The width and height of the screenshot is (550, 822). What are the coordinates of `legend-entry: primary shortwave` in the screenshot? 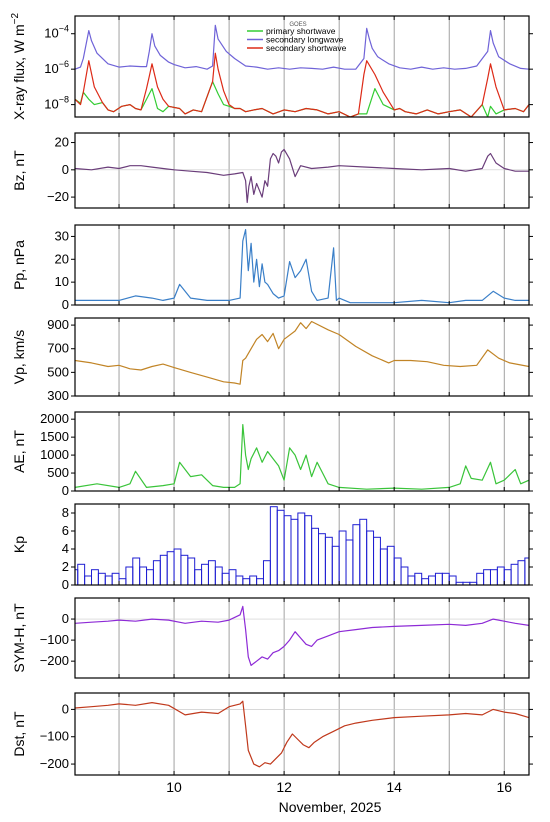 It's located at (301, 31).